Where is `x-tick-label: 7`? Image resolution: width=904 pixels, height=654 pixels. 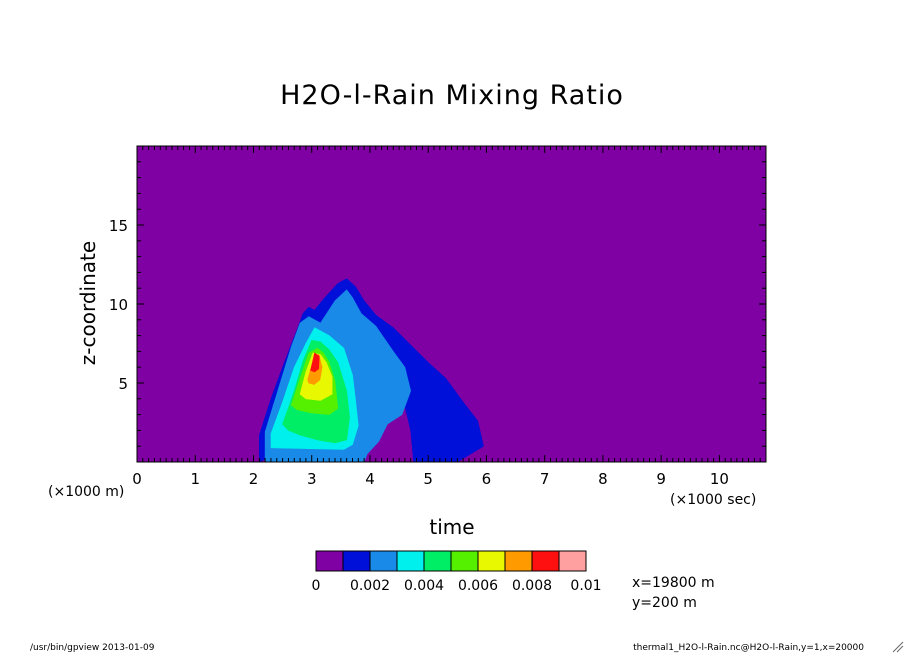 x-tick-label: 7 is located at coordinates (545, 479).